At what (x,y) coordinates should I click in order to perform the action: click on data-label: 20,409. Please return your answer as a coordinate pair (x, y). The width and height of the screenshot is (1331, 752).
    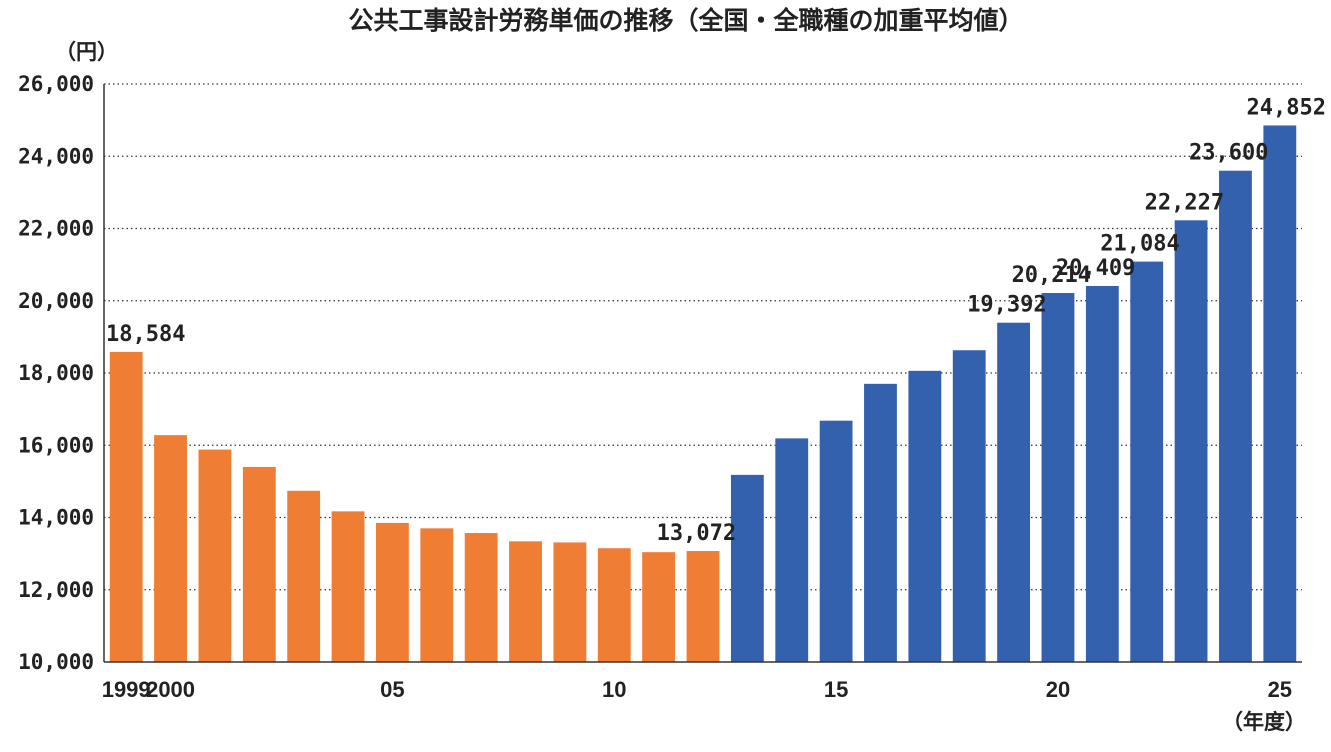
    Looking at the image, I should click on (1095, 268).